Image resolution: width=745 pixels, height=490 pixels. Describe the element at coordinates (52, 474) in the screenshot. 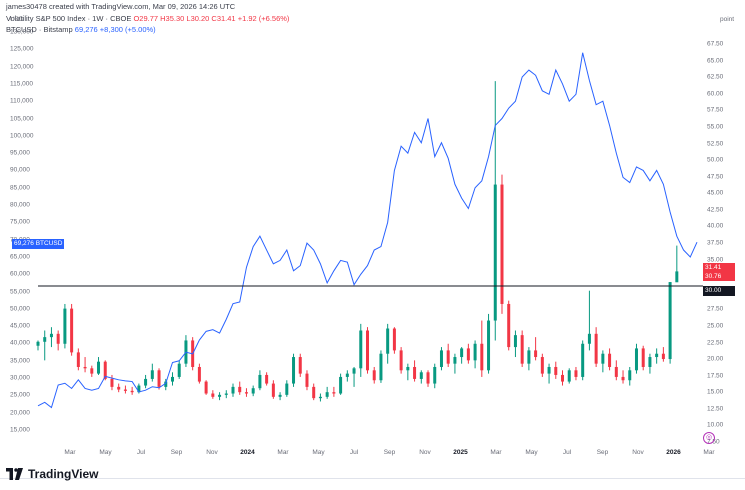

I see `tradingview-logo: TradingView` at that location.